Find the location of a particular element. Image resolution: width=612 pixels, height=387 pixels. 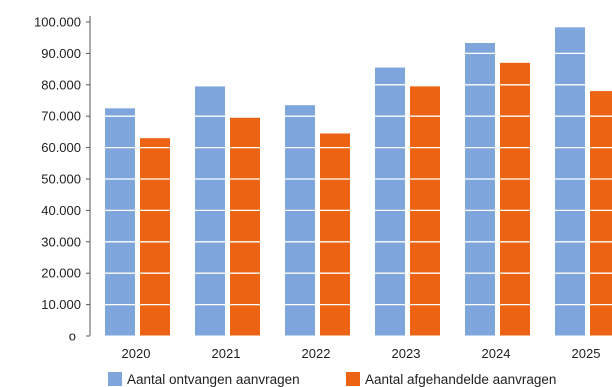

y-tick-label: 70.000 is located at coordinates (61, 116).